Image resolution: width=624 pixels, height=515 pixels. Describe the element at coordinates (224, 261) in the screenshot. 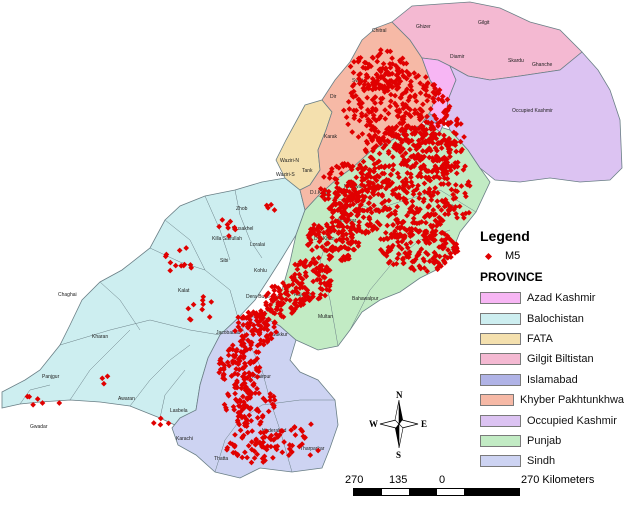

I see `district-label: Sibi` at that location.